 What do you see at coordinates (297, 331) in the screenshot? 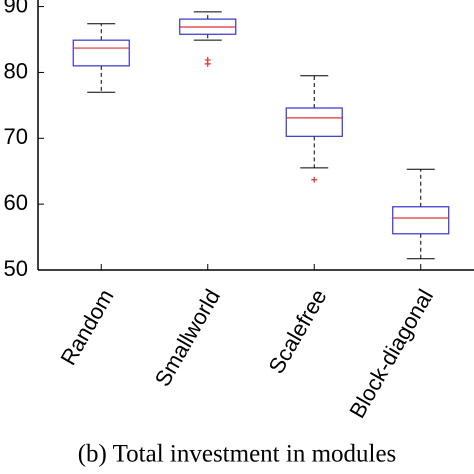
I see `x-tick-label: Scalefree` at bounding box center [297, 331].